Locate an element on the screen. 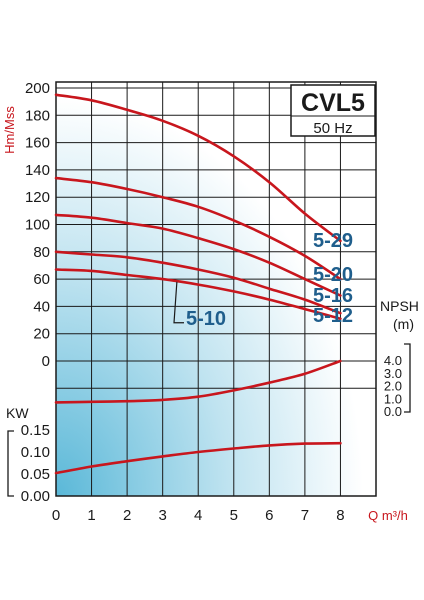 The width and height of the screenshot is (424, 600). series-label-5-16: 5-16 is located at coordinates (333, 296).